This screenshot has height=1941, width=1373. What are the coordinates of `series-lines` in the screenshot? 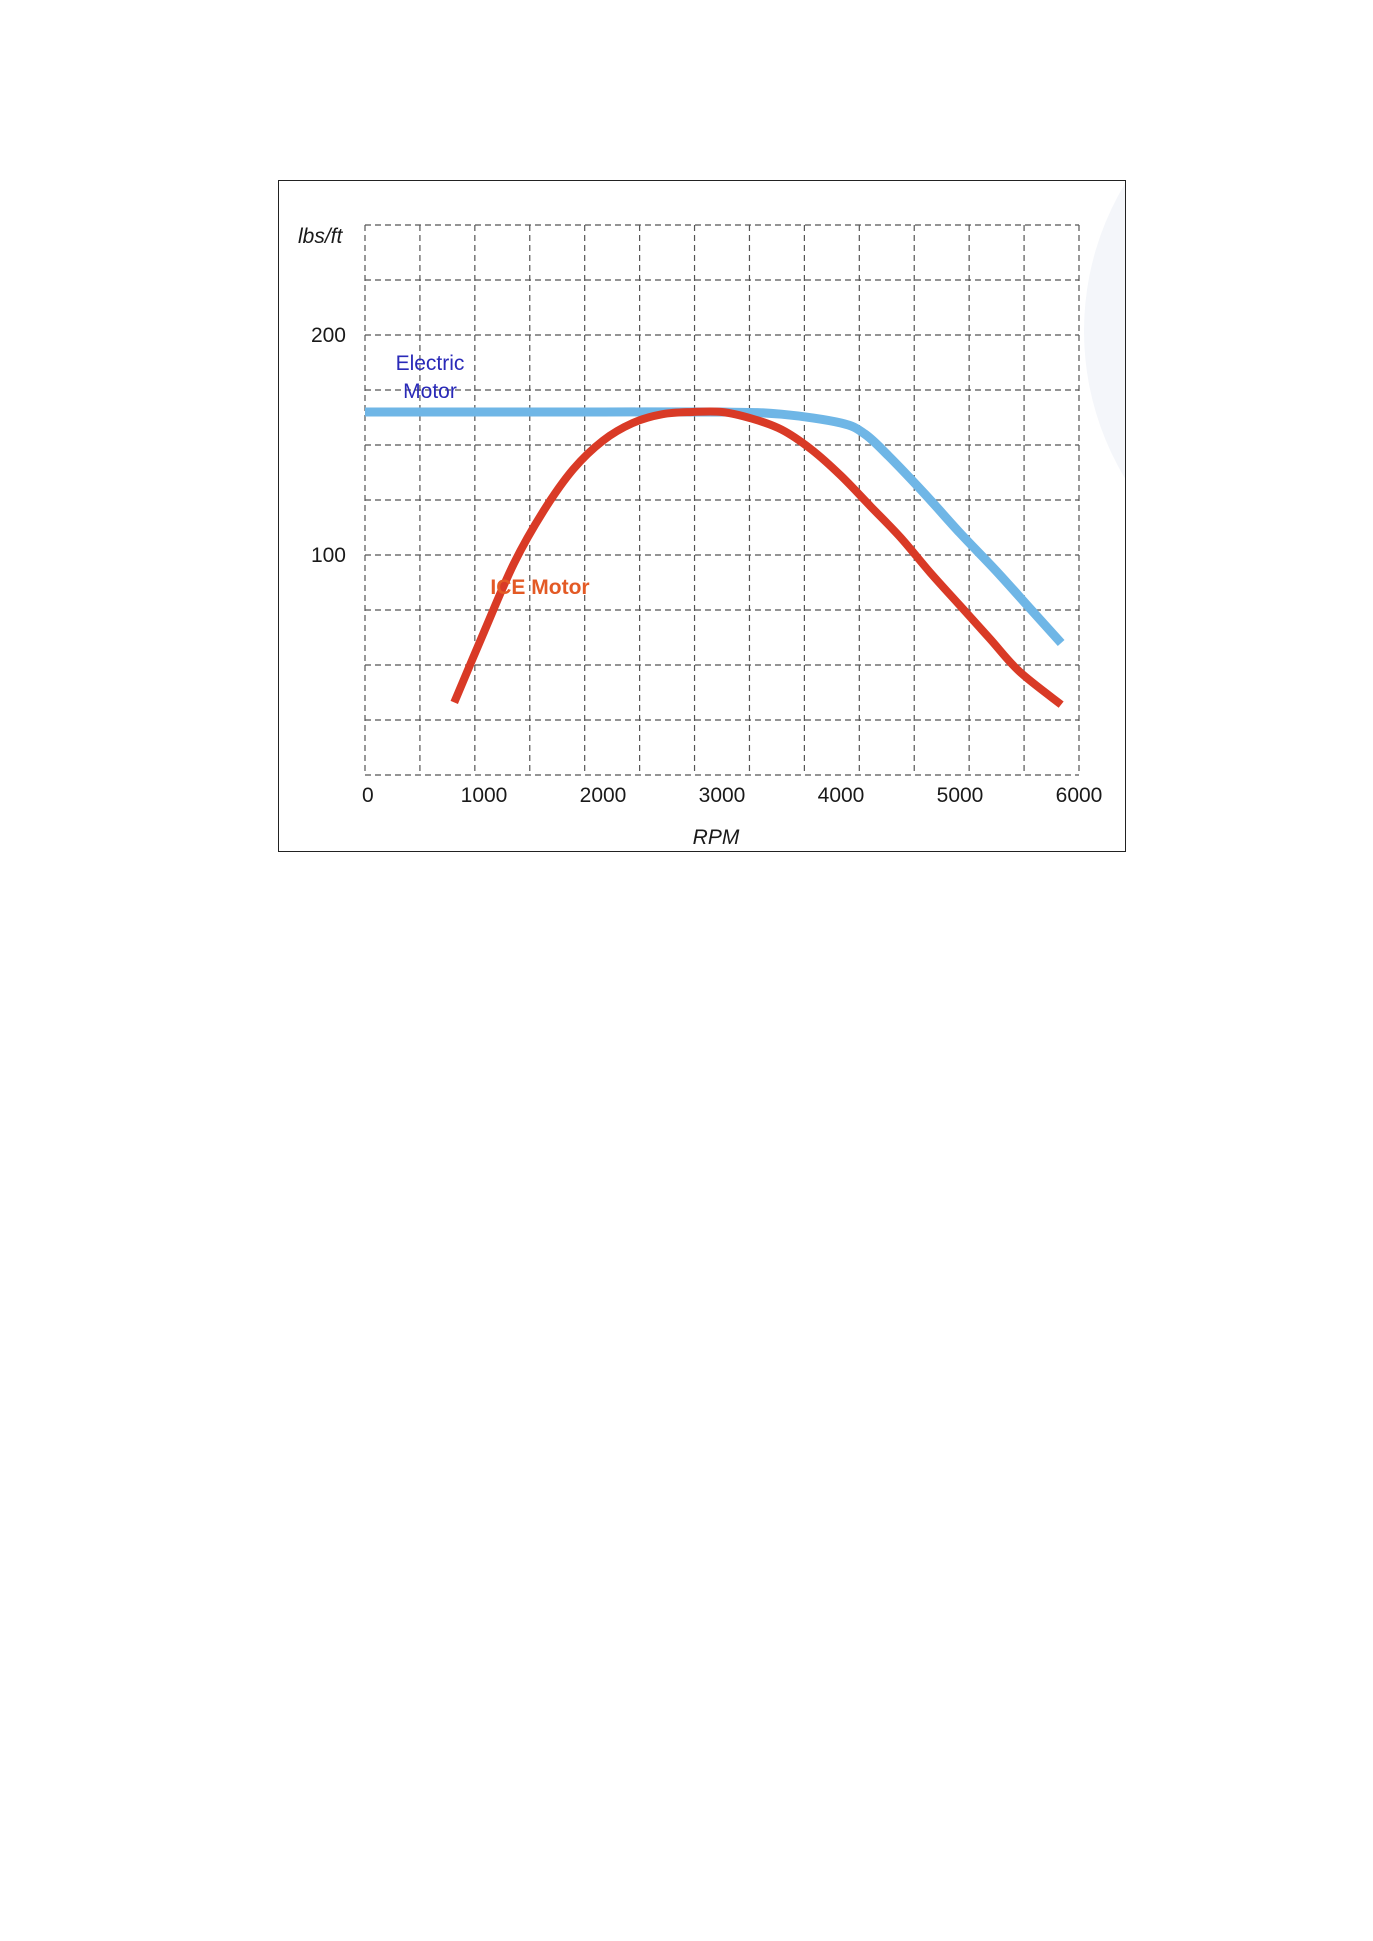 It's located at (715, 557).